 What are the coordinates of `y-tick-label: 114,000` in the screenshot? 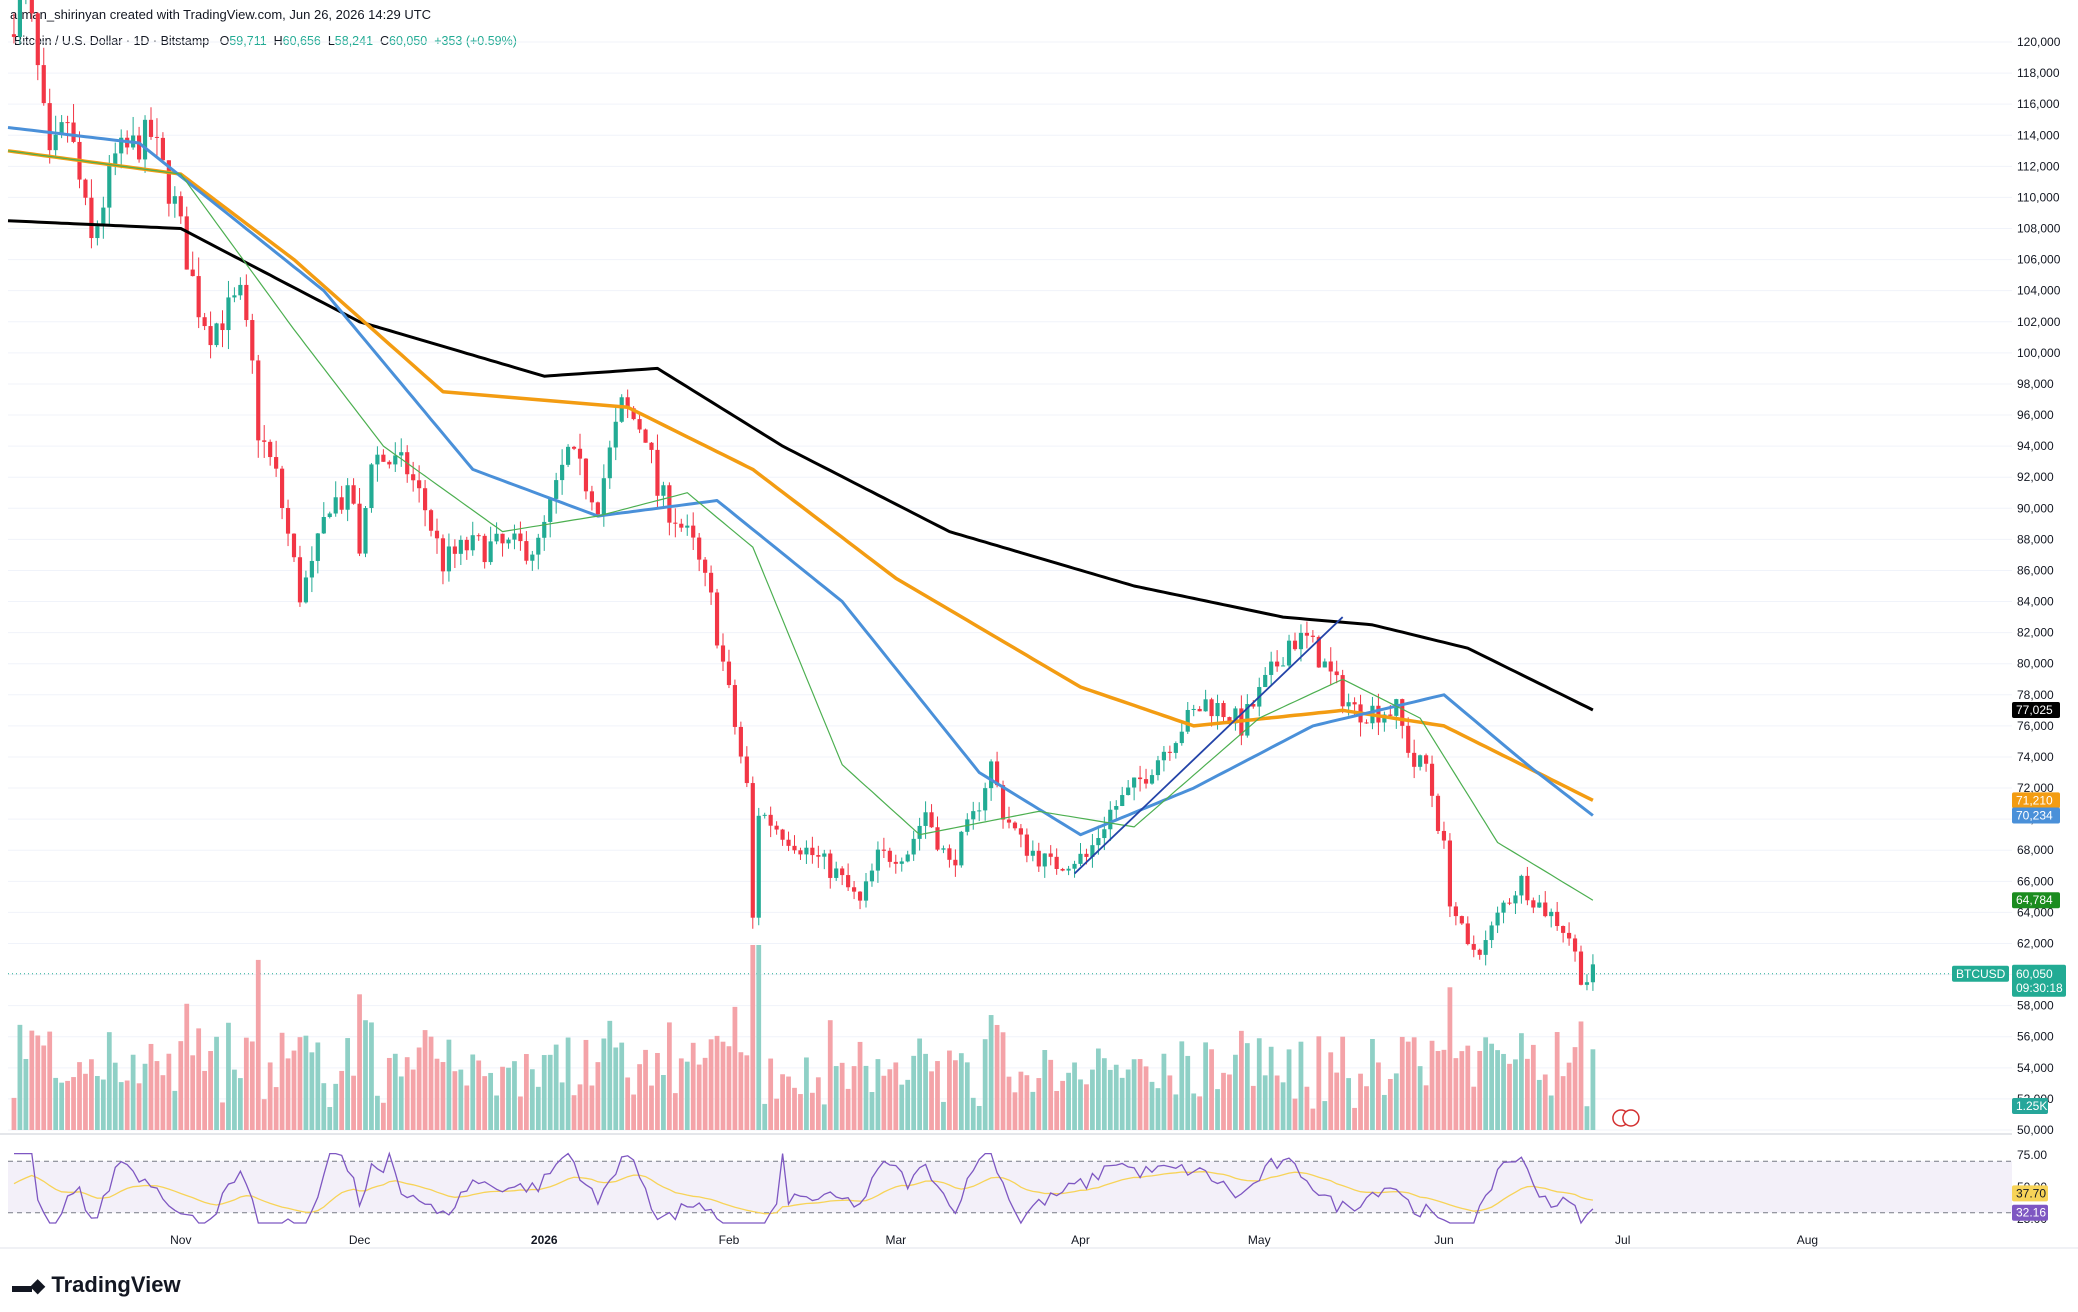 It's located at (2038, 135).